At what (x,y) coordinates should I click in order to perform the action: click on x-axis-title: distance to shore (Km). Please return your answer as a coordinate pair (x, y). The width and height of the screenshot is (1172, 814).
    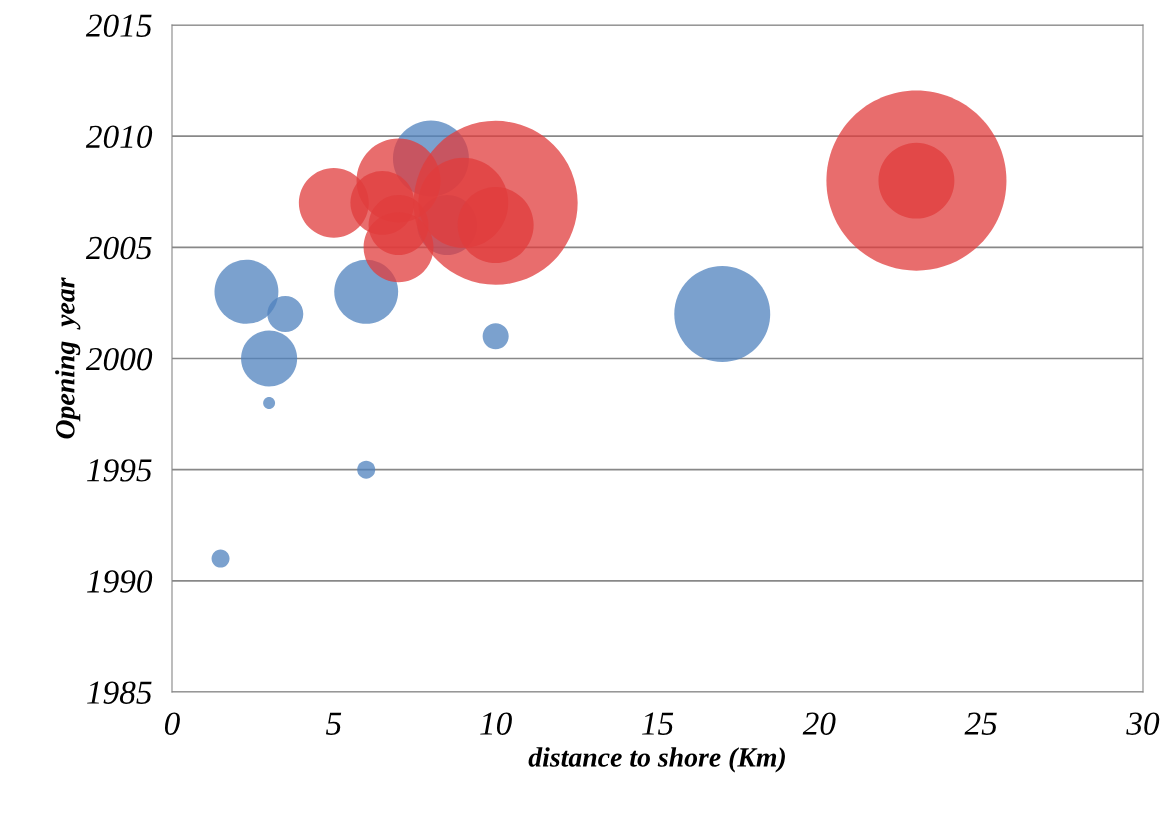
    Looking at the image, I should click on (656, 760).